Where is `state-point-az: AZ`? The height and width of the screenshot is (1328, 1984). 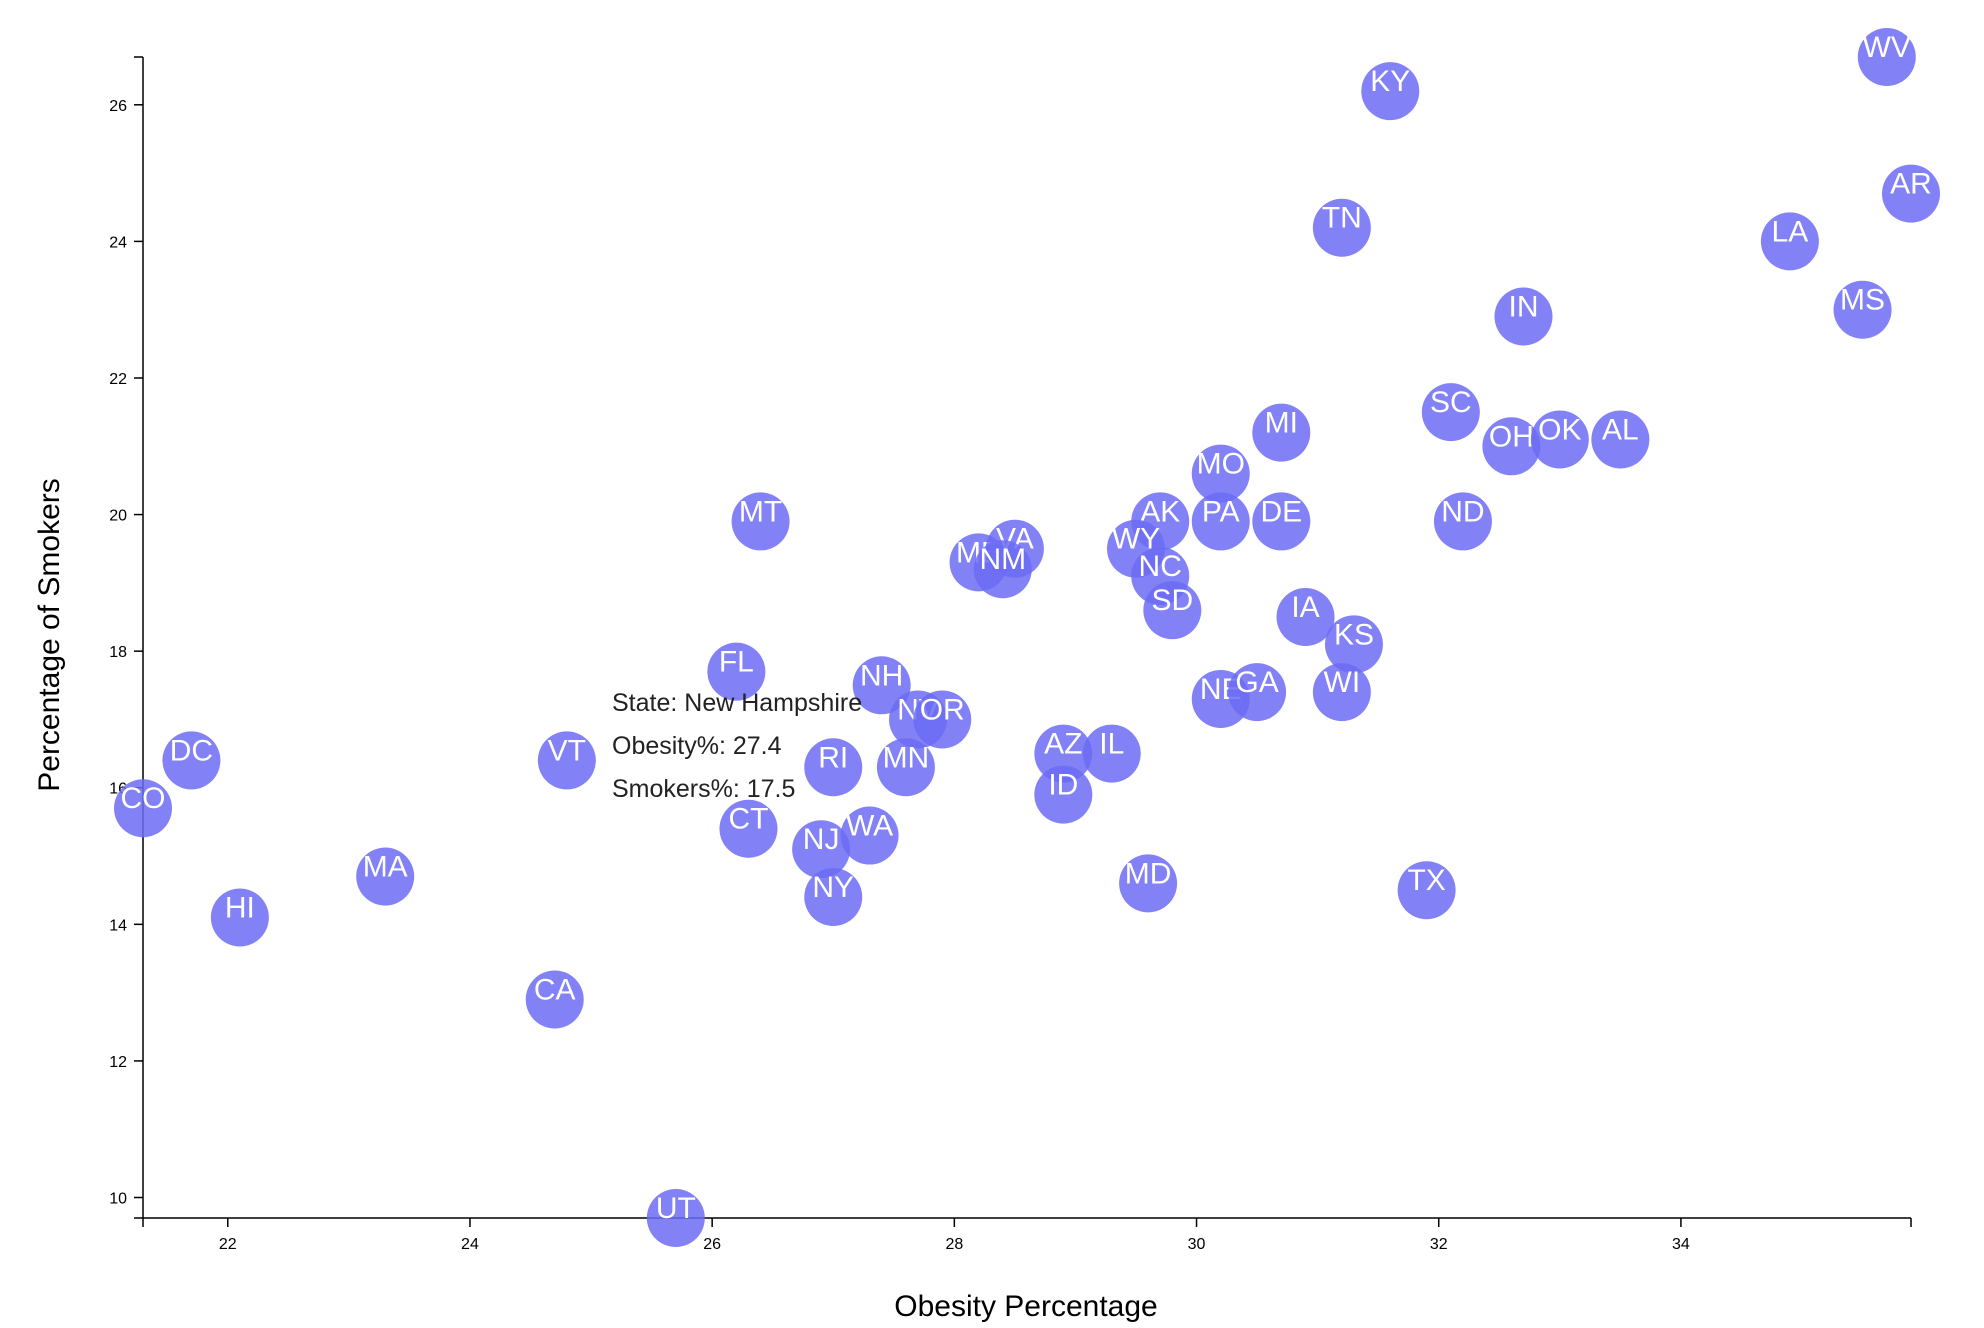
state-point-az: AZ is located at coordinates (1063, 753).